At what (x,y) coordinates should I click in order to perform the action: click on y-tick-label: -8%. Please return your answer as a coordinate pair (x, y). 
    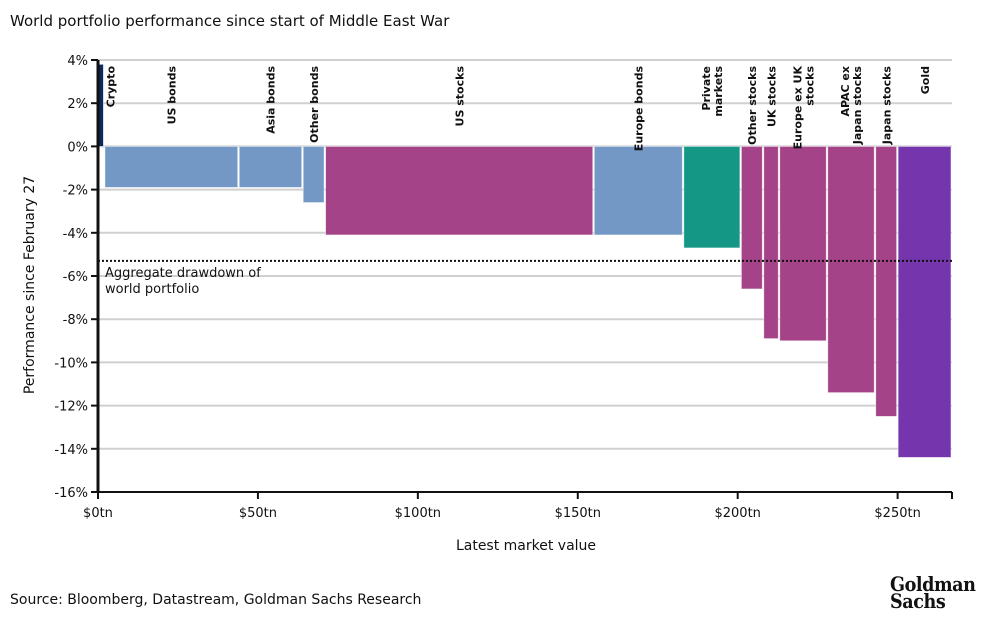
    Looking at the image, I should click on (75, 320).